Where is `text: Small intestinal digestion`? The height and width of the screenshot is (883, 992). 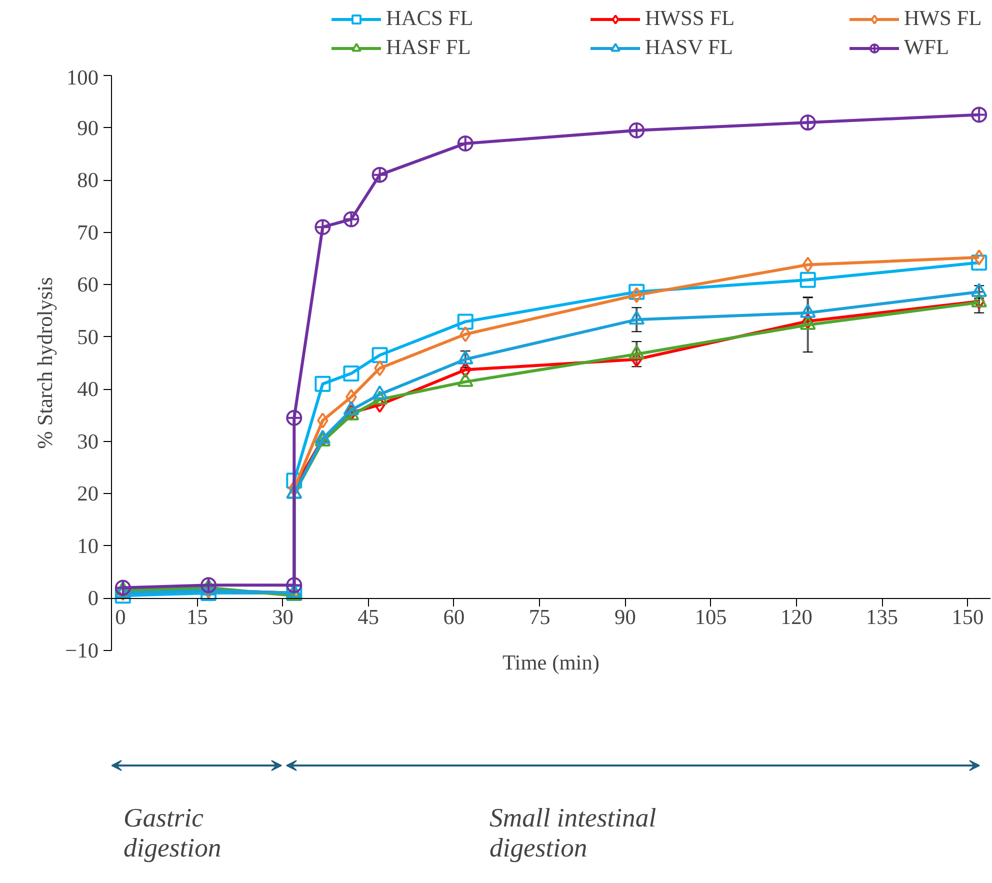 text: Small intestinal digestion is located at coordinates (573, 832).